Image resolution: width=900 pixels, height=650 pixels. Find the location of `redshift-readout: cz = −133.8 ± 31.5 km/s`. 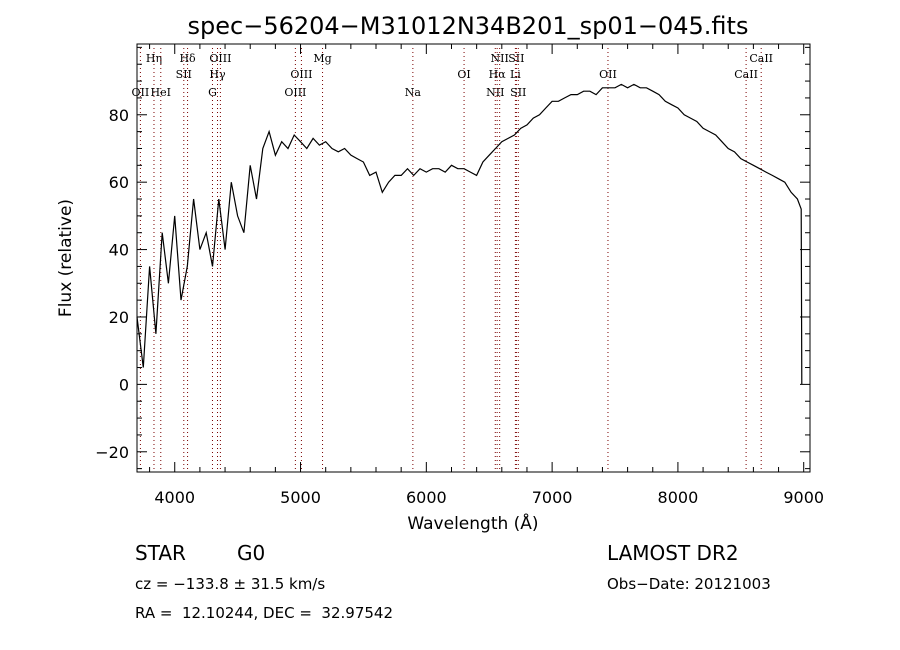

redshift-readout: cz = −133.8 ± 31.5 km/s is located at coordinates (230, 584).